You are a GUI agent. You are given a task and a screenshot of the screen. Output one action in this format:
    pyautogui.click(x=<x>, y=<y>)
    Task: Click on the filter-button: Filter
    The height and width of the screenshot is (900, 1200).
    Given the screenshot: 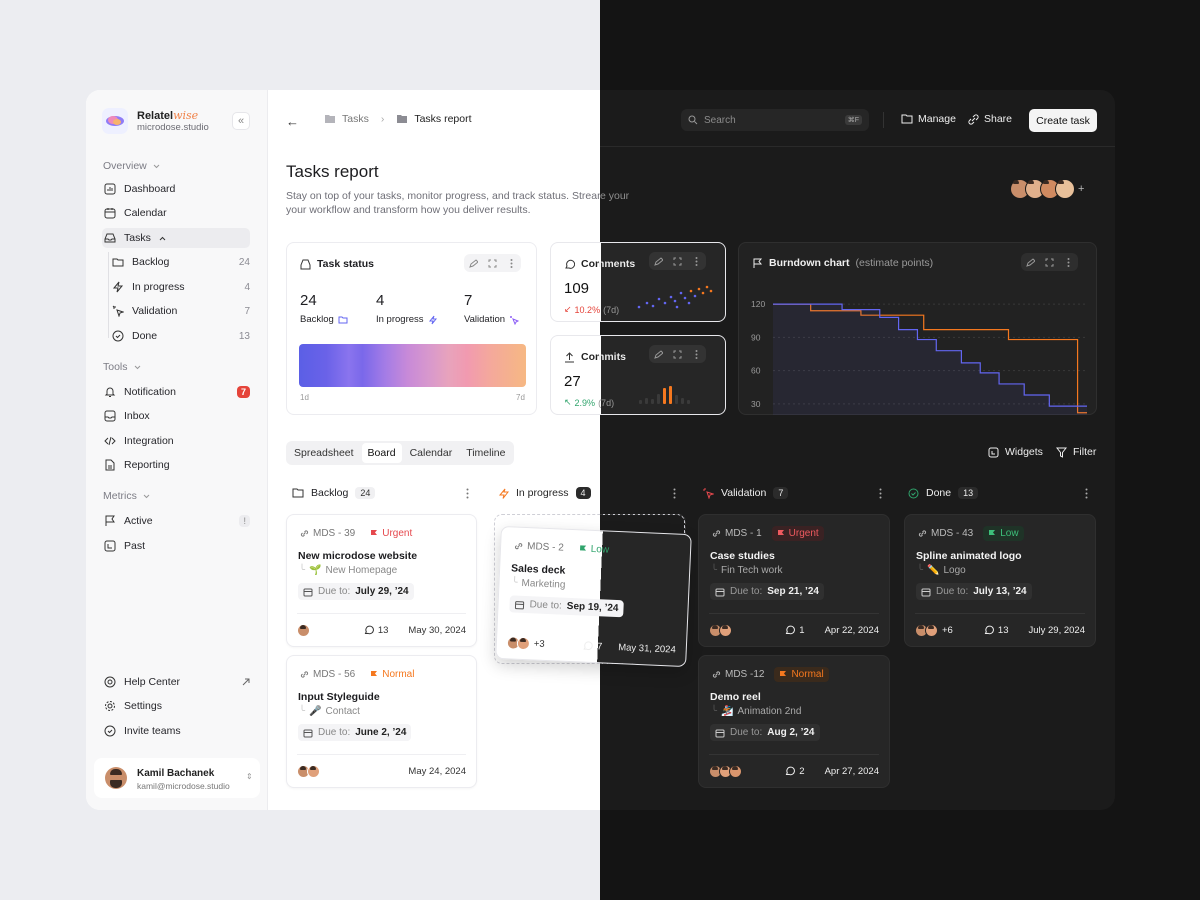 What is the action you would take?
    pyautogui.click(x=1076, y=452)
    